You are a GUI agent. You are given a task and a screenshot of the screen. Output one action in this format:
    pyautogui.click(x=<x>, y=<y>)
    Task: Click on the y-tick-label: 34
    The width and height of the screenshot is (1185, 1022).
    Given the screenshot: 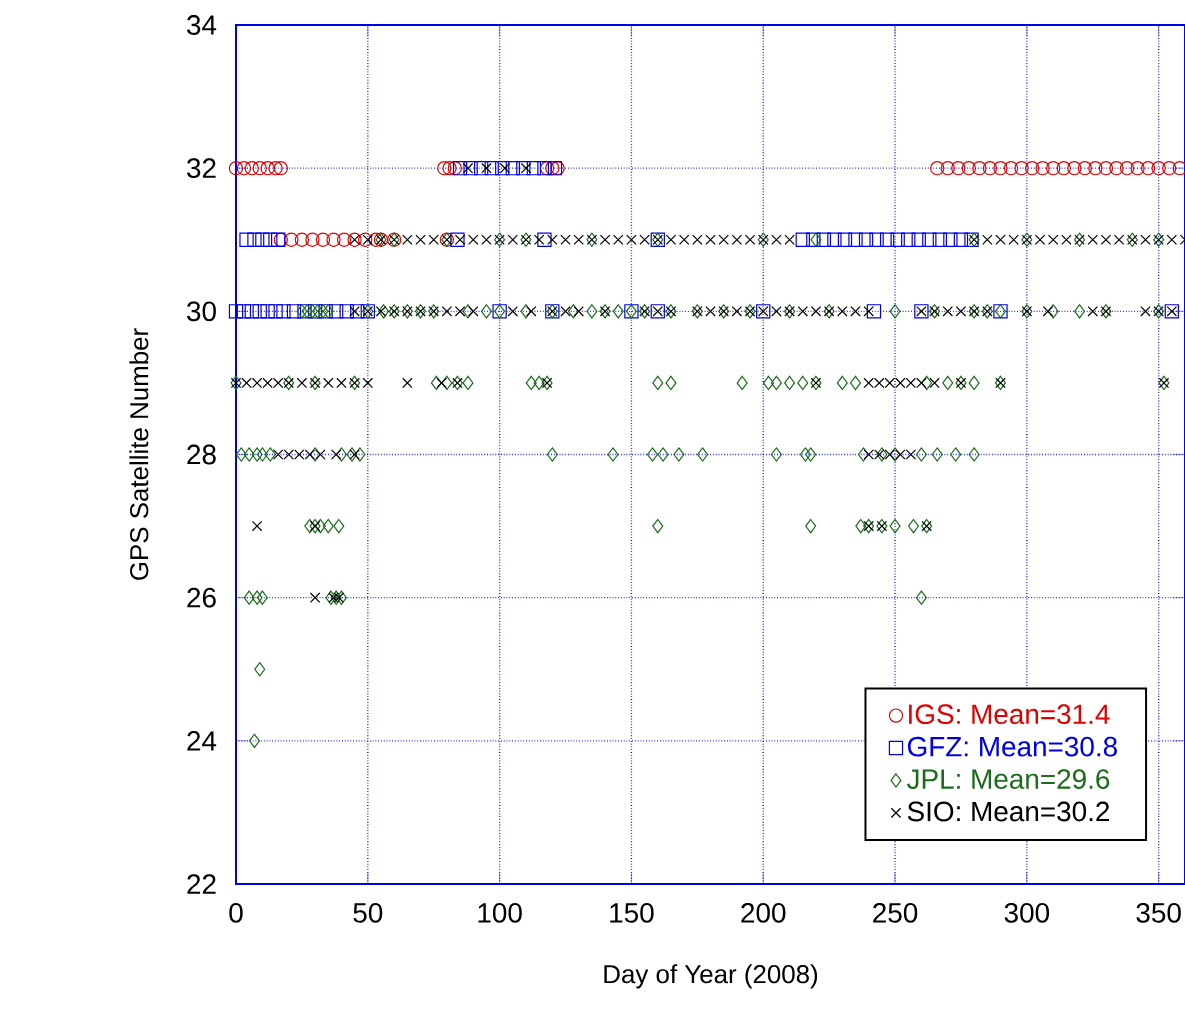 What is the action you would take?
    pyautogui.click(x=202, y=25)
    